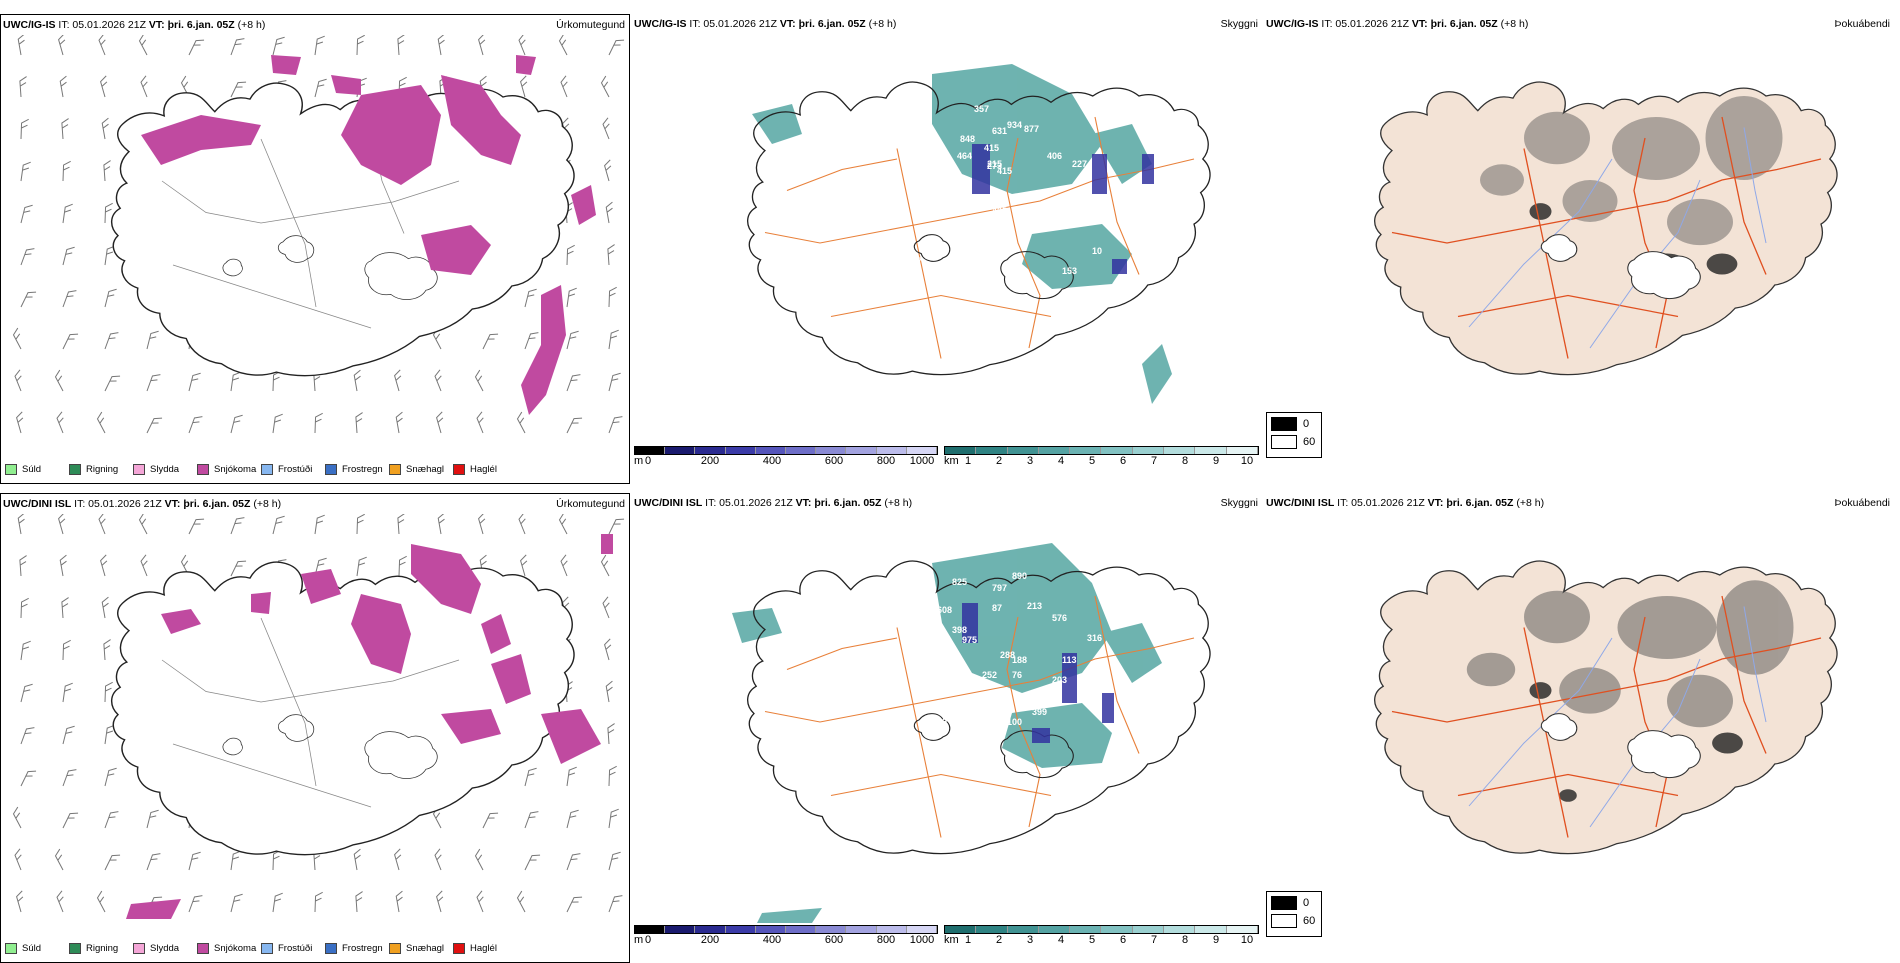 This screenshot has width=1900, height=963. What do you see at coordinates (967, 139) in the screenshot?
I see `ceiling-value-label: 848` at bounding box center [967, 139].